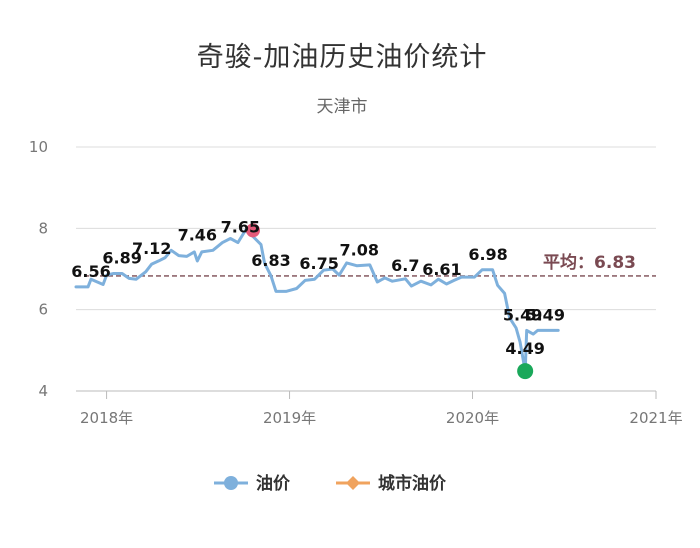 Image resolution: width=700 pixels, height=548 pixels. What do you see at coordinates (405, 265) in the screenshot?
I see `data-label: 6.7` at bounding box center [405, 265].